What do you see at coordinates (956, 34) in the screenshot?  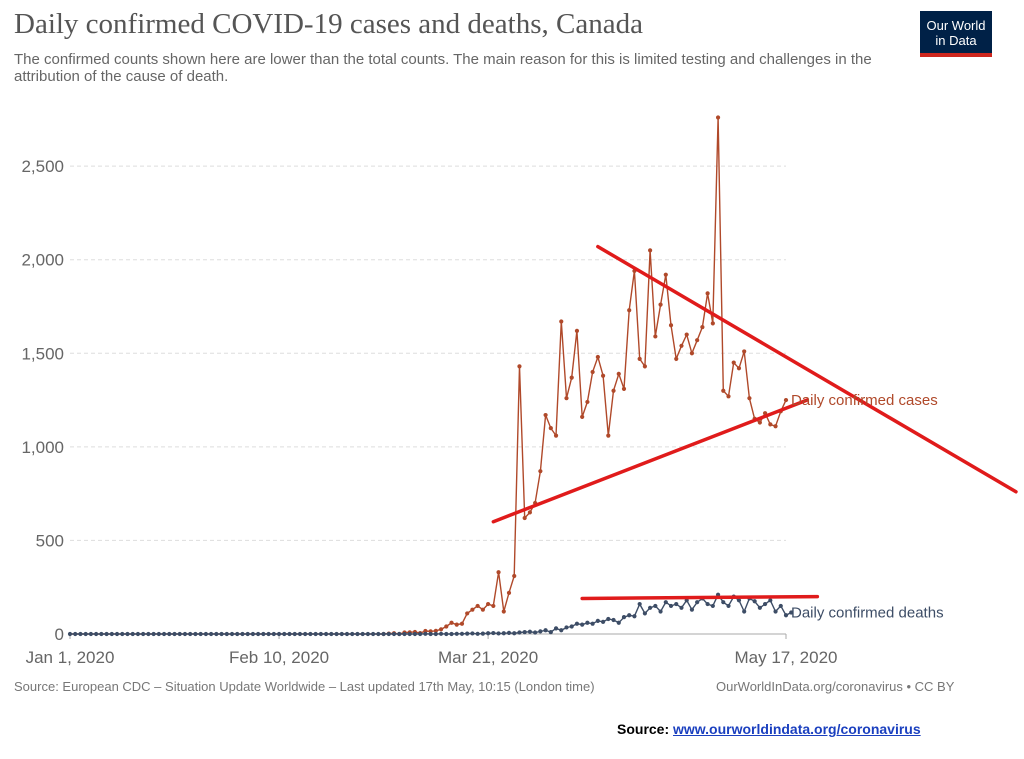 I see `owid-logo: Our World in Data` at bounding box center [956, 34].